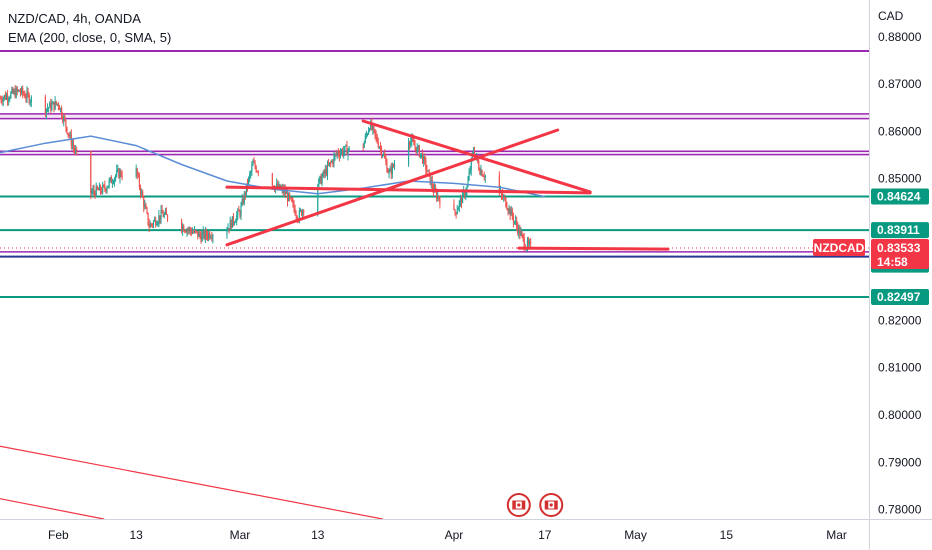  Describe the element at coordinates (839, 248) in the screenshot. I see `symbol-tag` at that location.